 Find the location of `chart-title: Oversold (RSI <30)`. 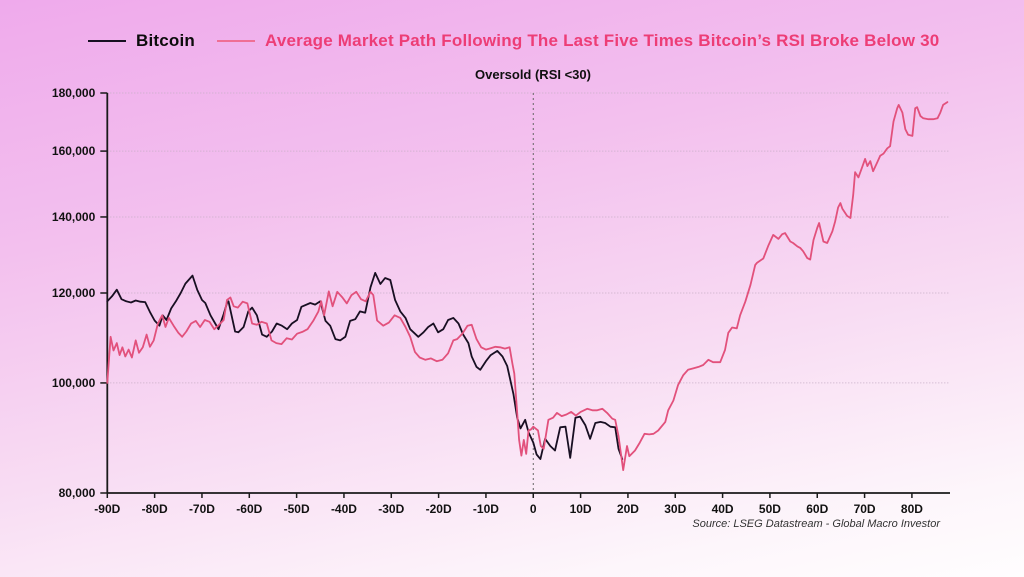

chart-title: Oversold (RSI <30) is located at coordinates (533, 74).